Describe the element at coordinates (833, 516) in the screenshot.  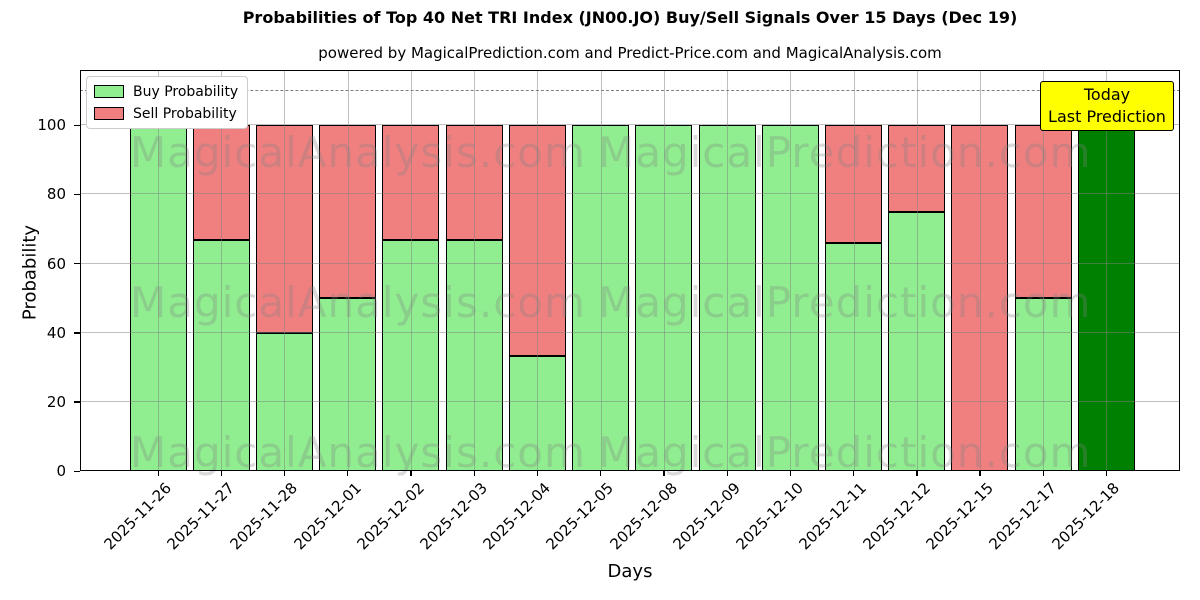
I see `x-tick-label: 2025-12-11` at that location.